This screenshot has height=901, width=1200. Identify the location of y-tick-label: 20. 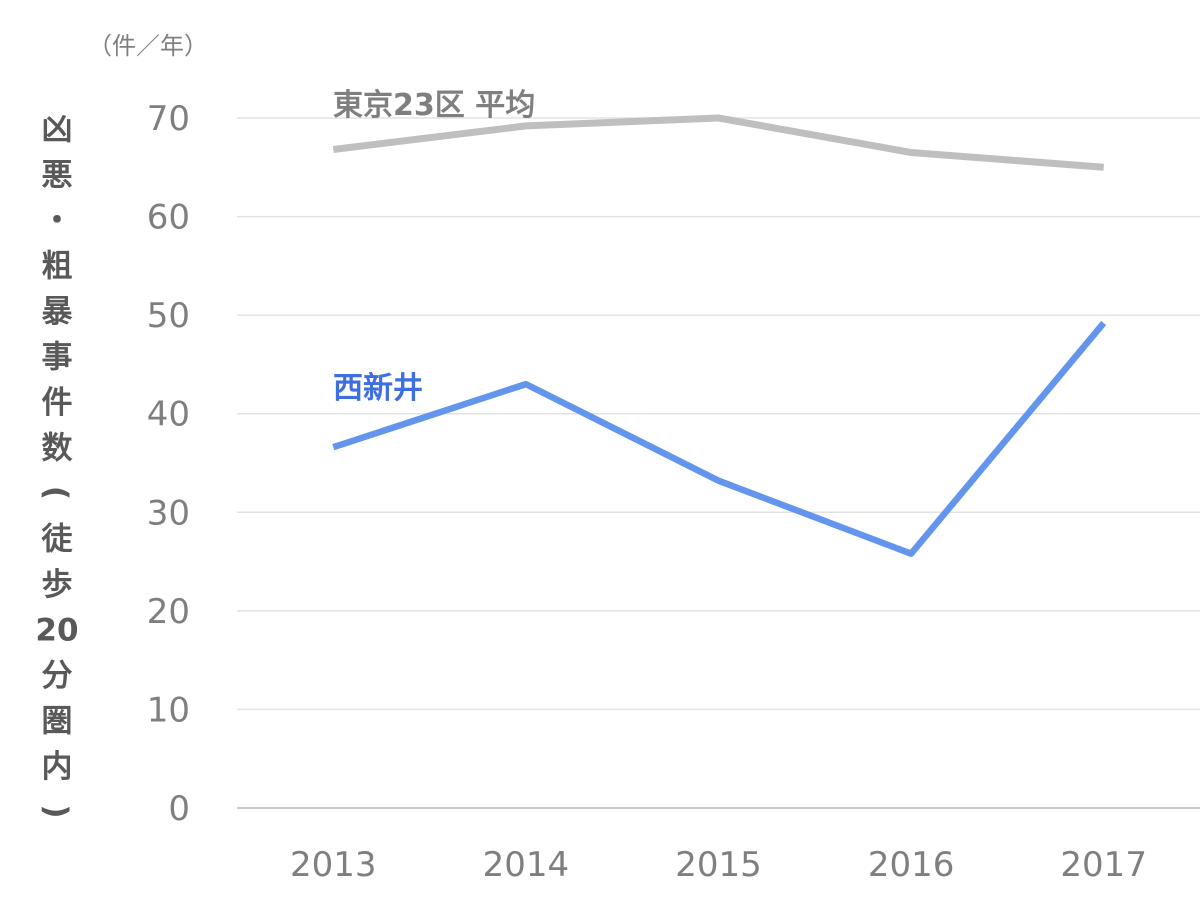
(168, 612).